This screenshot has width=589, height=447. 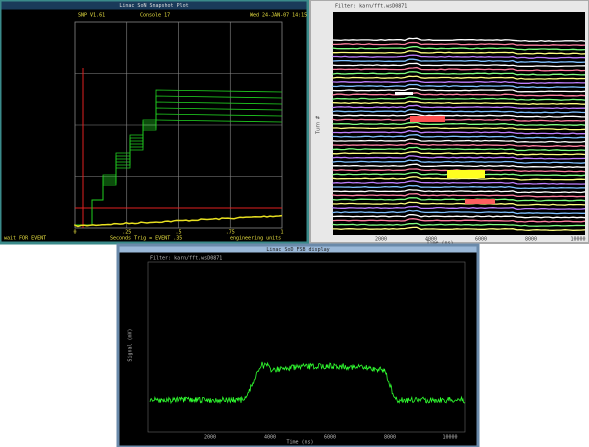 What do you see at coordinates (91, 16) in the screenshot?
I see `header-text: SNP V1.61` at bounding box center [91, 16].